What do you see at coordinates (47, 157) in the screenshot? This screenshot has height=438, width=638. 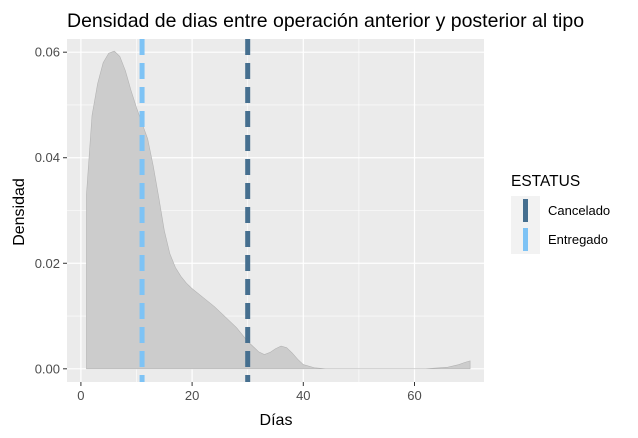 I see `y-tick-label: 0.04` at bounding box center [47, 157].